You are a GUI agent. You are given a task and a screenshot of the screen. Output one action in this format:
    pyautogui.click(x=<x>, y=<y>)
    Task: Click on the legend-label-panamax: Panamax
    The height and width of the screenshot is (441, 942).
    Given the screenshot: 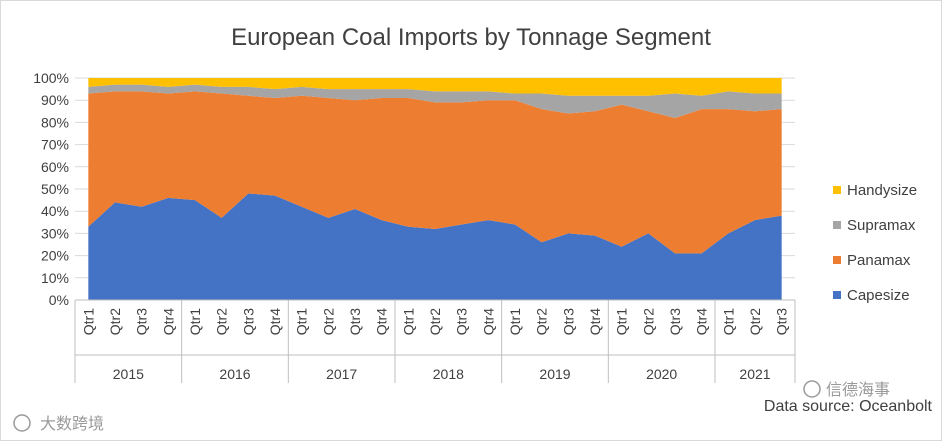 What is the action you would take?
    pyautogui.click(x=879, y=260)
    